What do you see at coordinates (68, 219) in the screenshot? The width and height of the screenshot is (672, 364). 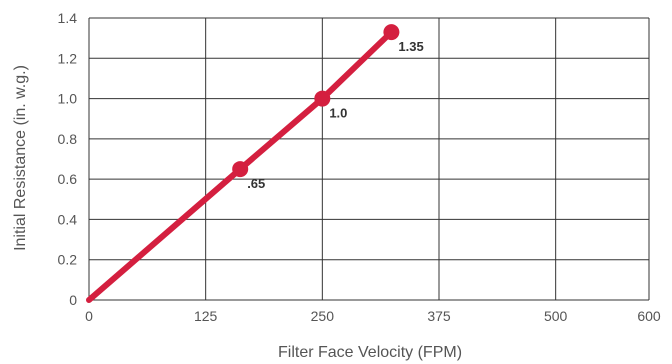 I see `y-tick-label: 0.4` at bounding box center [68, 219].